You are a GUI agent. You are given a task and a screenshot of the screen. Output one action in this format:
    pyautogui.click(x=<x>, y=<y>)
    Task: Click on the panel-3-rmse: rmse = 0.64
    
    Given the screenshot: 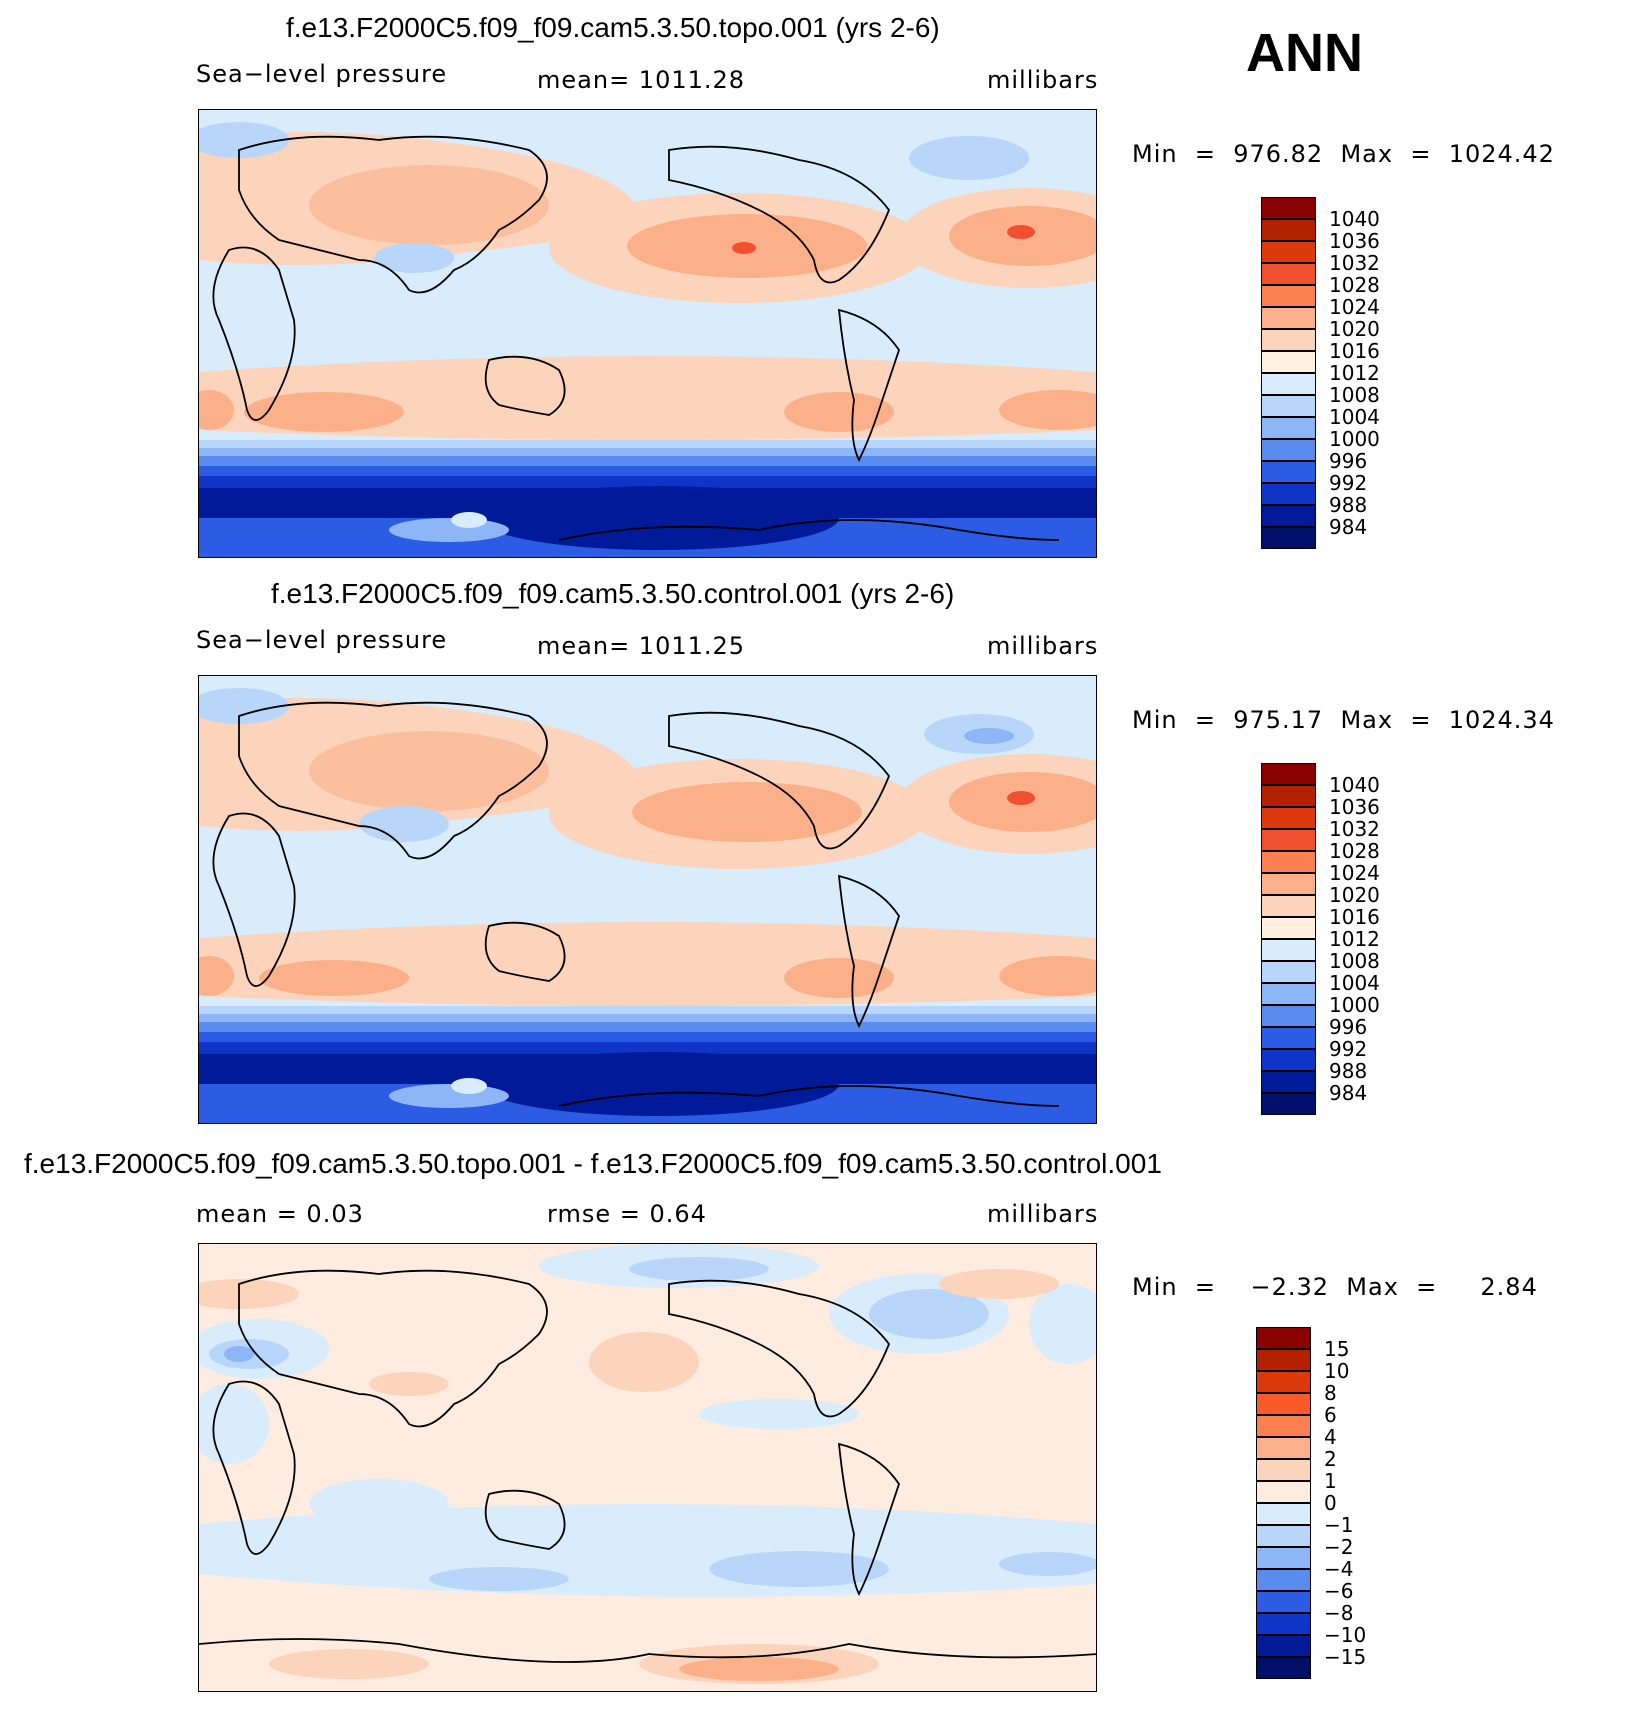 What is the action you would take?
    pyautogui.click(x=627, y=1214)
    